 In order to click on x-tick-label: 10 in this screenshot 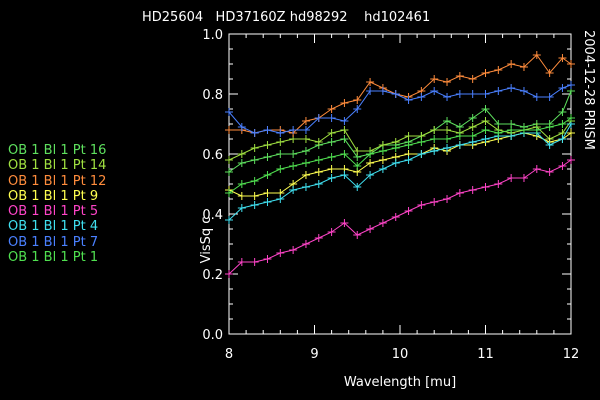, I will do `click(400, 354)`.